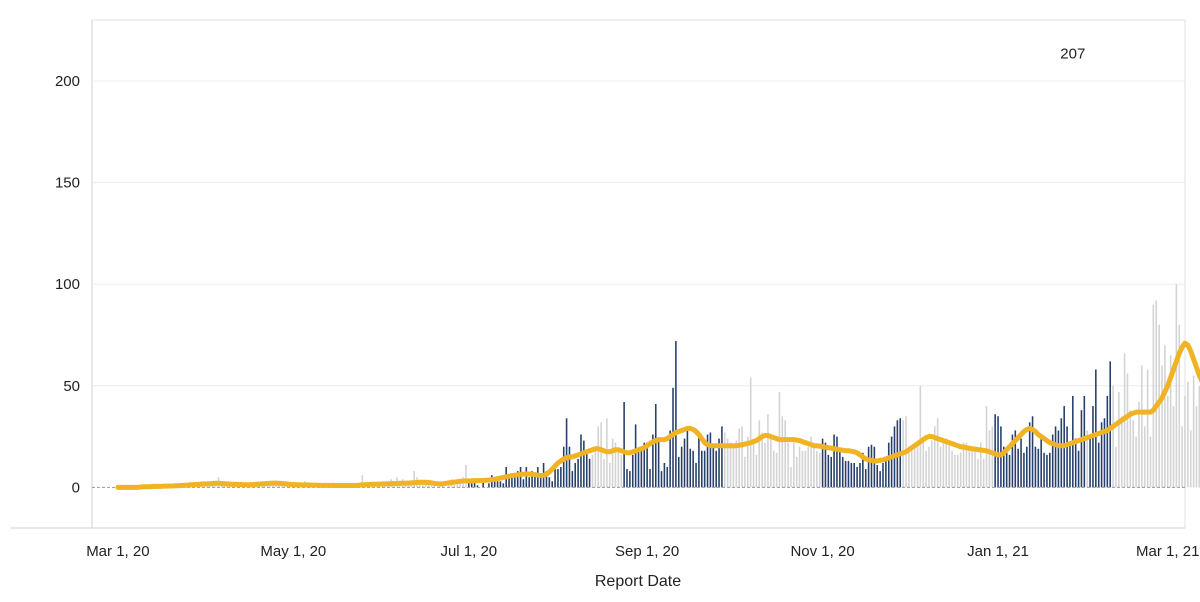 This screenshot has height=602, width=1200. I want to click on y-tick-label: 100, so click(67, 284).